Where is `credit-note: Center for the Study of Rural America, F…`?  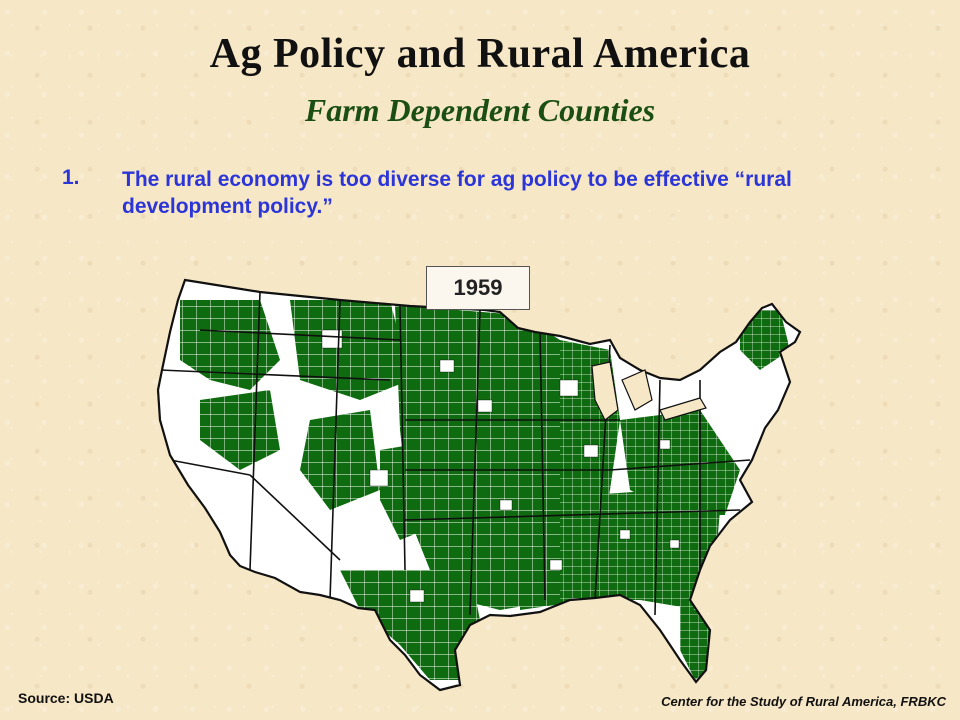 credit-note: Center for the Study of Rural America, F… is located at coordinates (803, 701).